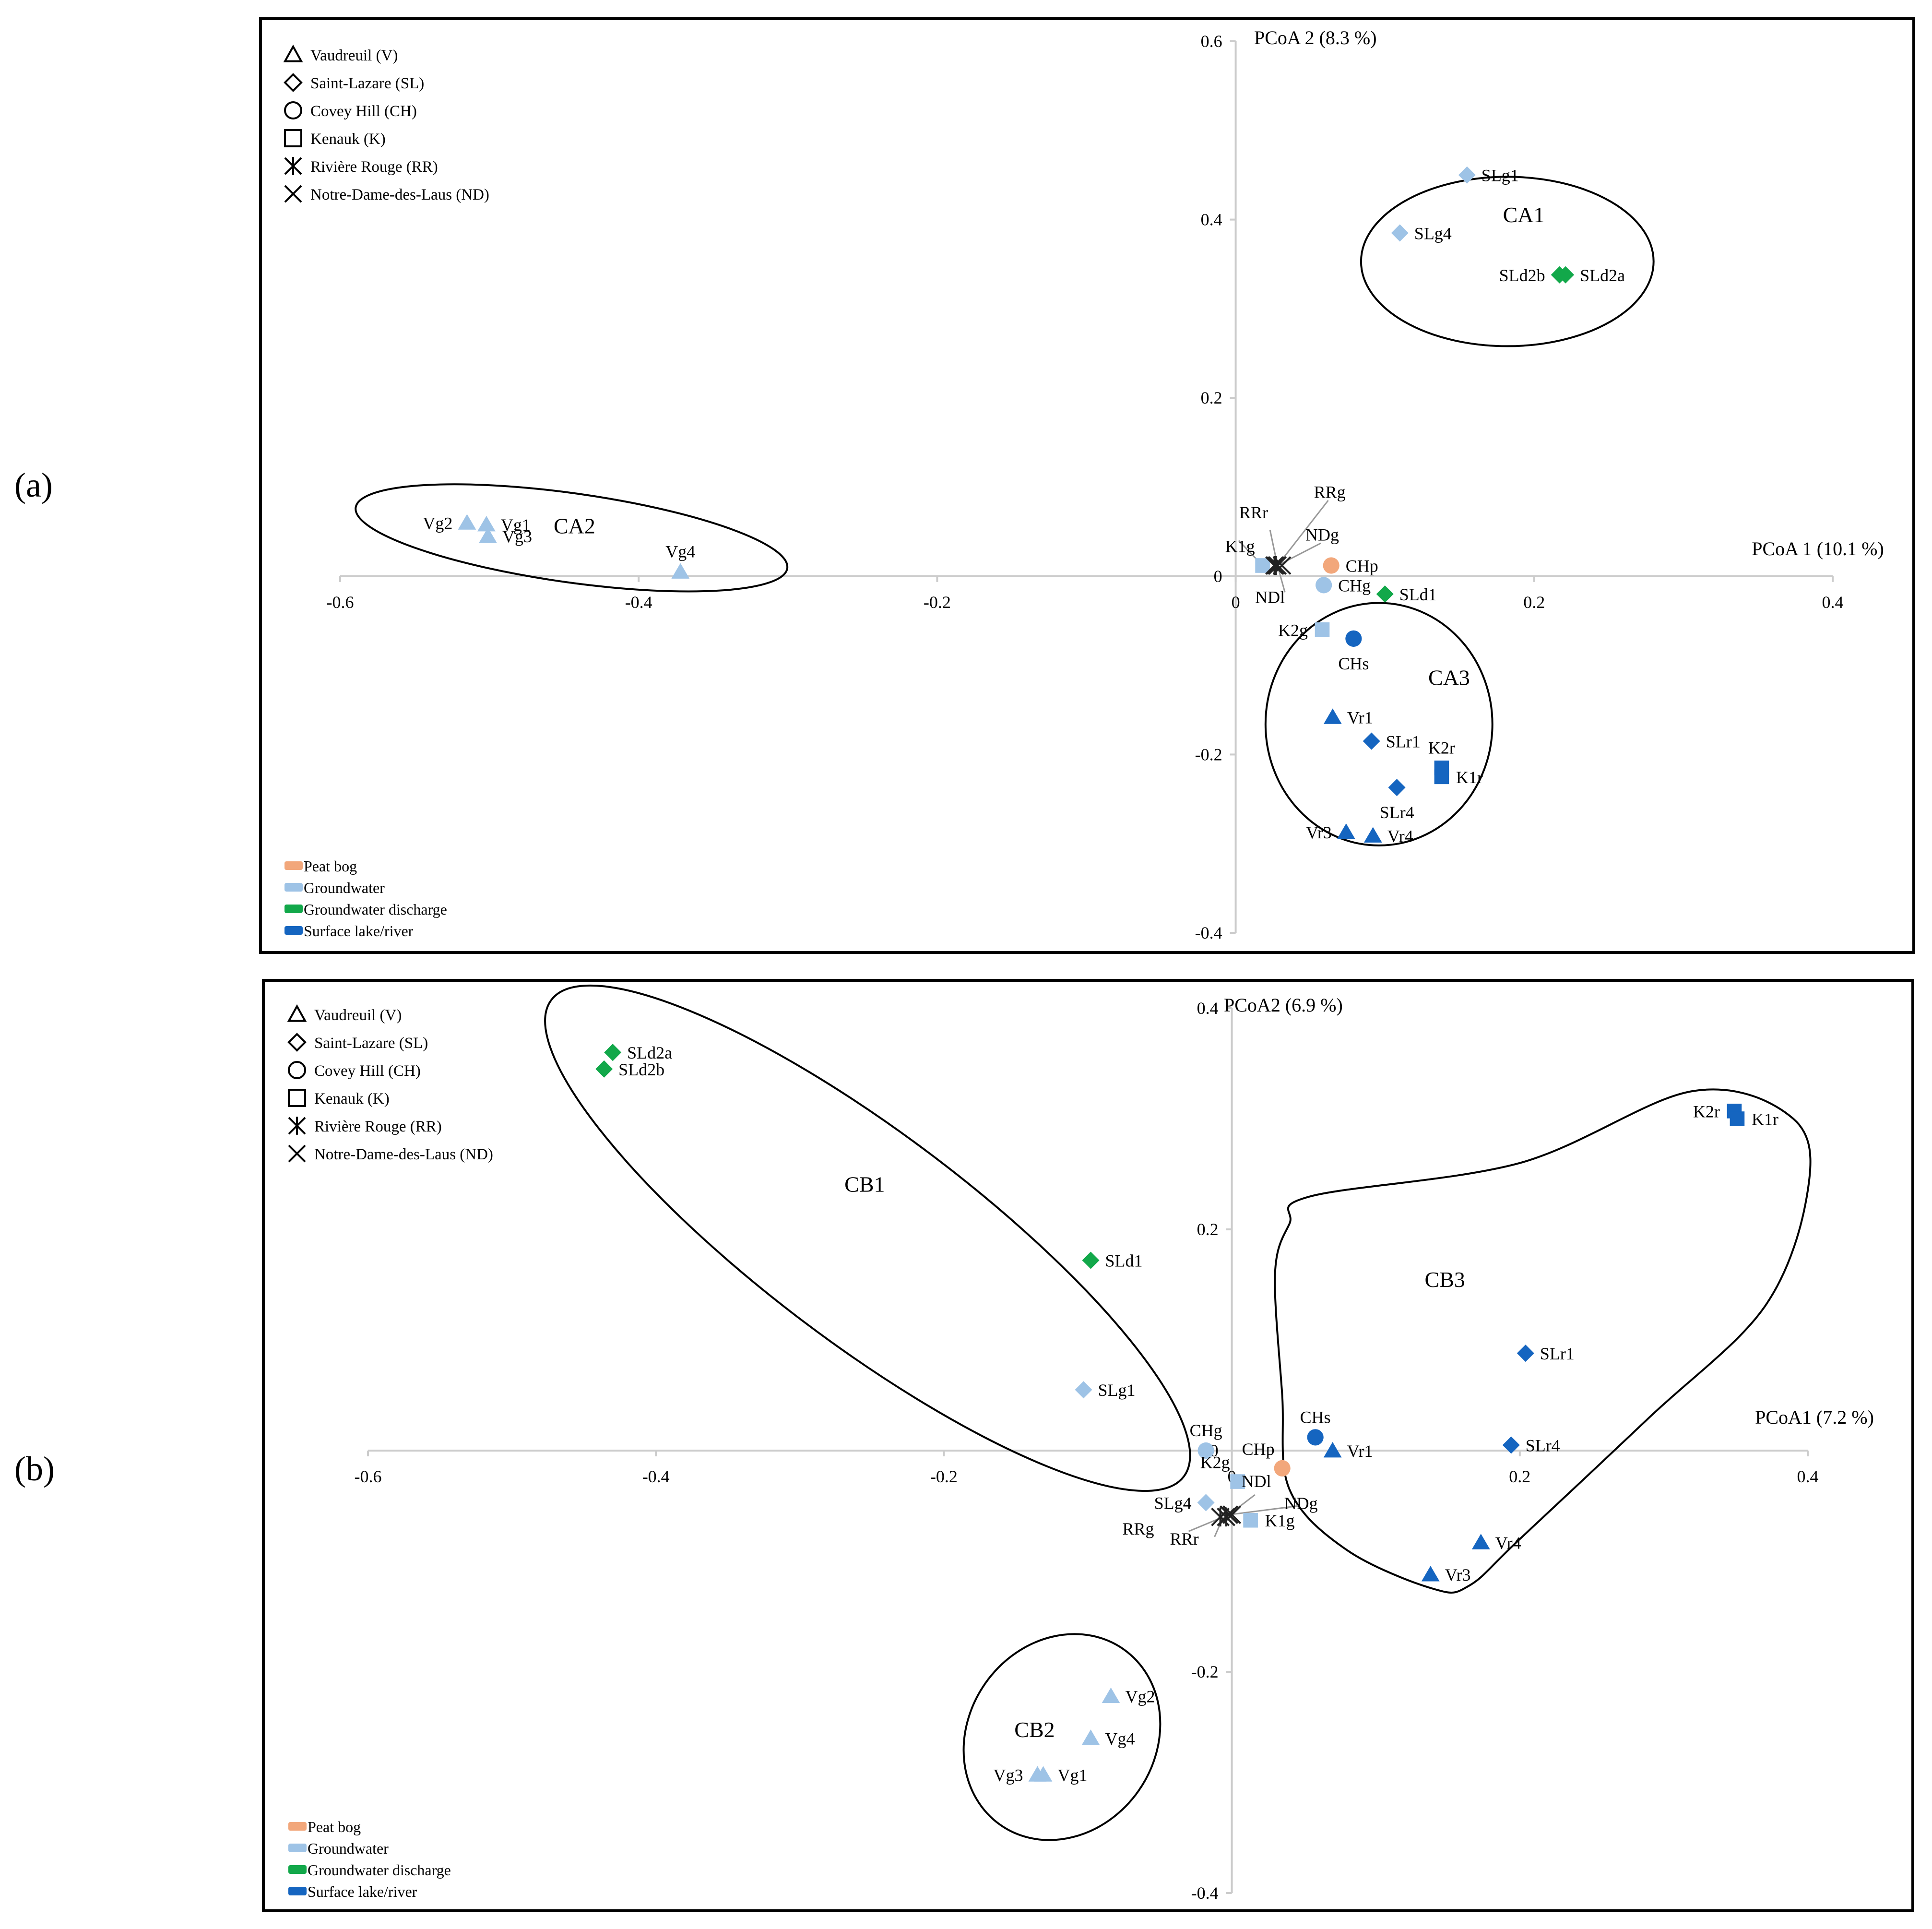  I want to click on point-label-chs: CHs, so click(1315, 1417).